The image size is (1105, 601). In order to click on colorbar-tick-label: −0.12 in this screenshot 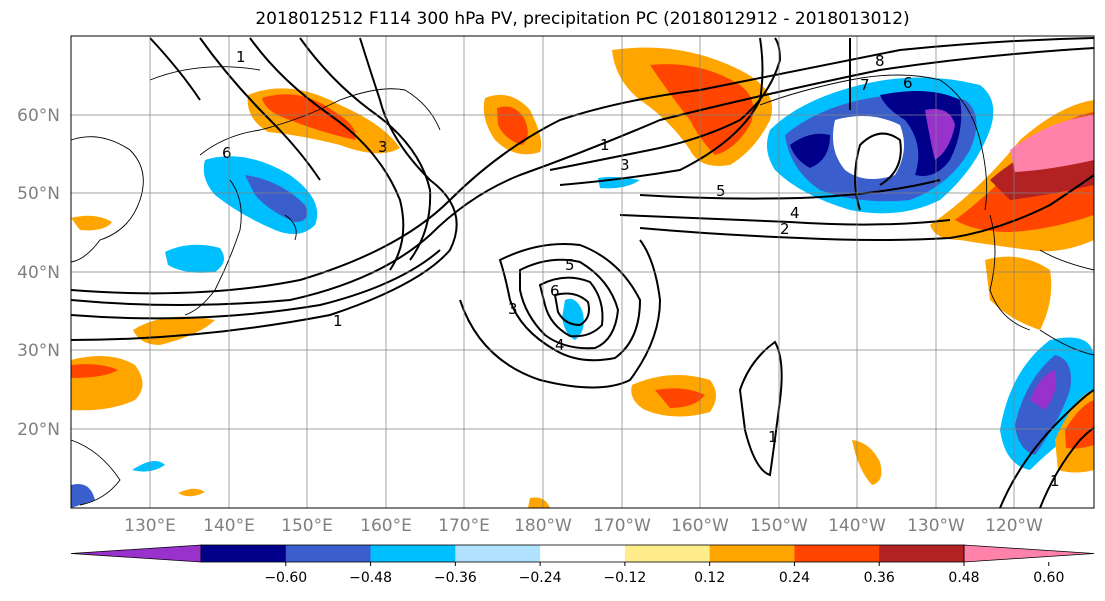, I will do `click(624, 578)`.